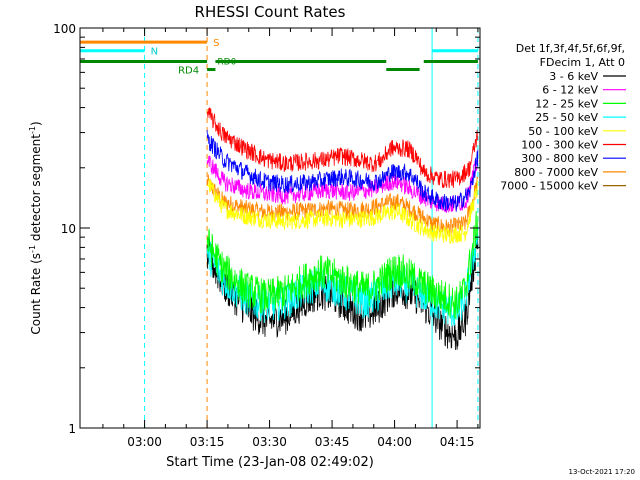 The width and height of the screenshot is (640, 480). What do you see at coordinates (570, 90) in the screenshot?
I see `legend-label-1: 6 - 12 keV` at bounding box center [570, 90].